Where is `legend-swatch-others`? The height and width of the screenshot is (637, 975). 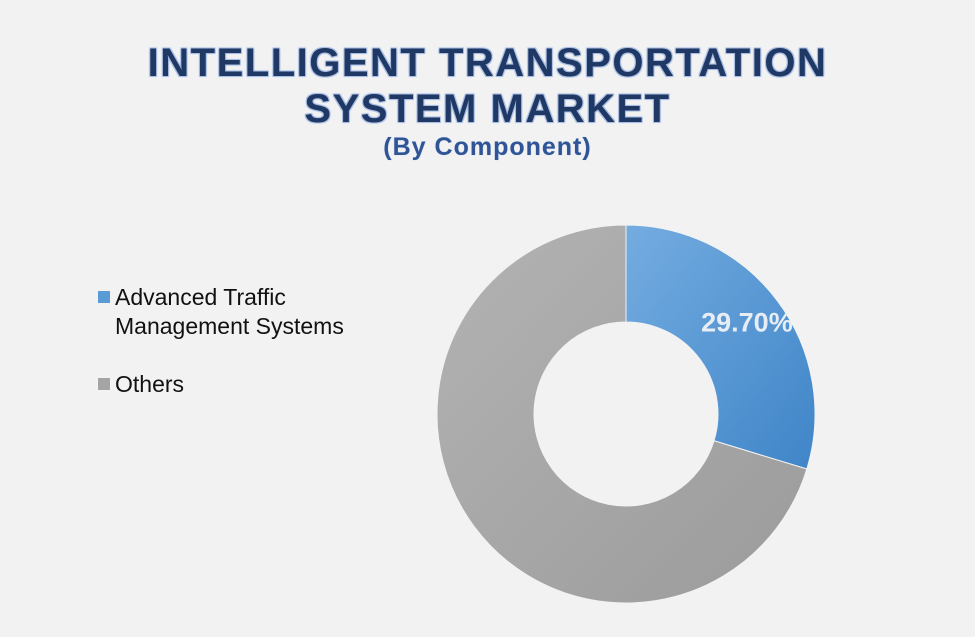
legend-swatch-others is located at coordinates (104, 384).